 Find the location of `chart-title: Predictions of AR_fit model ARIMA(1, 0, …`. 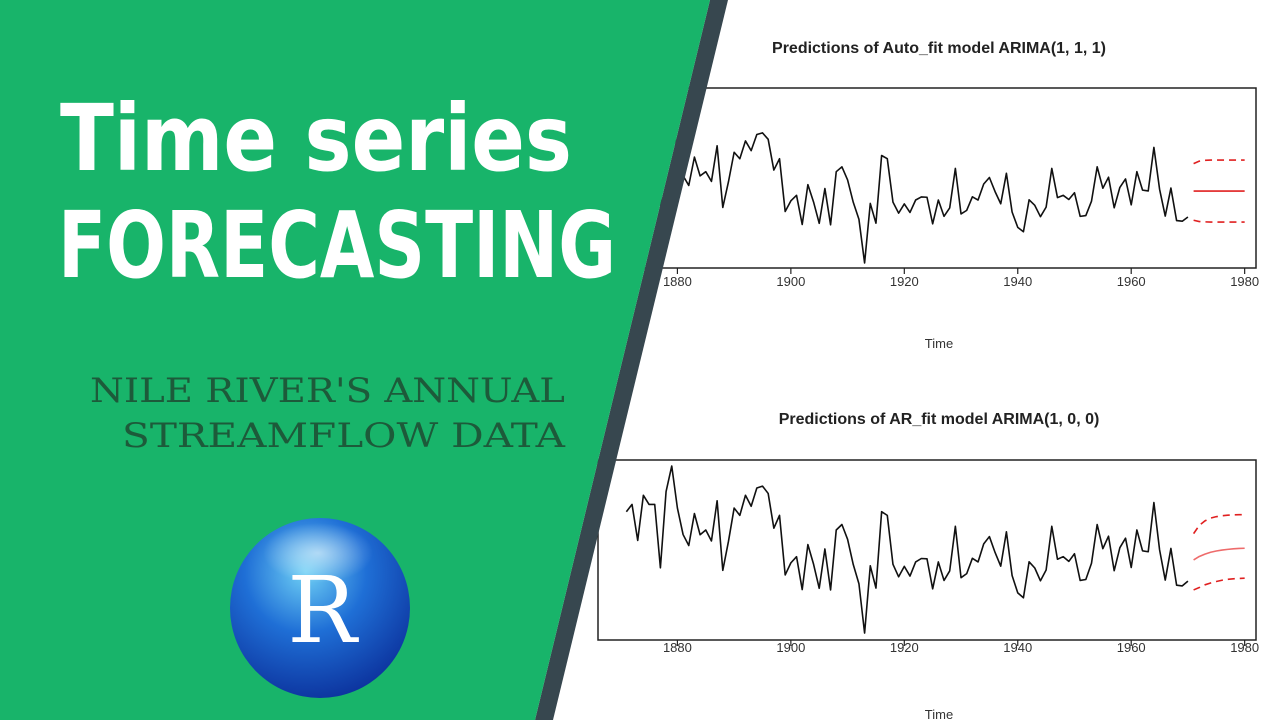

chart-title: Predictions of AR_fit model ARIMA(1, 0, … is located at coordinates (939, 419).